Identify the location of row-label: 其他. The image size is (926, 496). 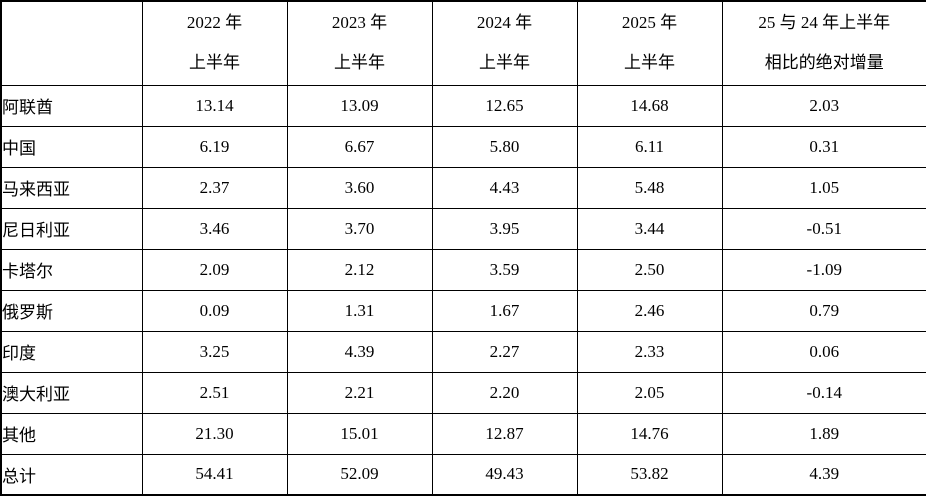
(71, 433).